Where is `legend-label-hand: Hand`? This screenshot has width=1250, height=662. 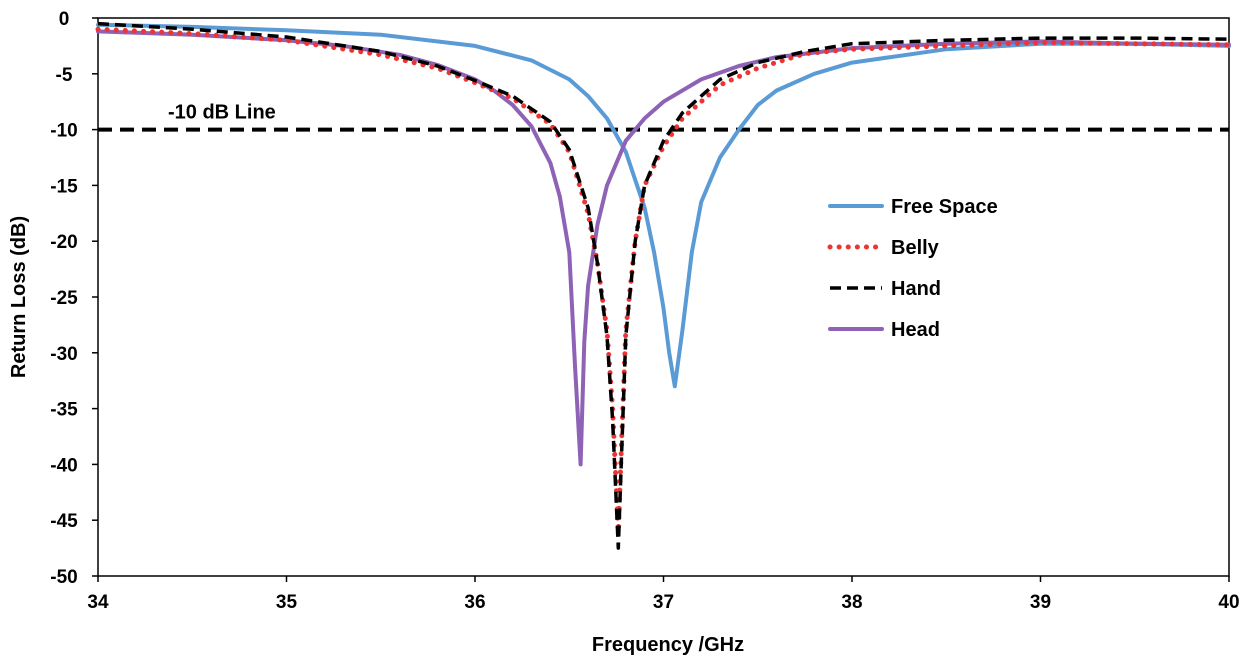 legend-label-hand: Hand is located at coordinates (916, 289).